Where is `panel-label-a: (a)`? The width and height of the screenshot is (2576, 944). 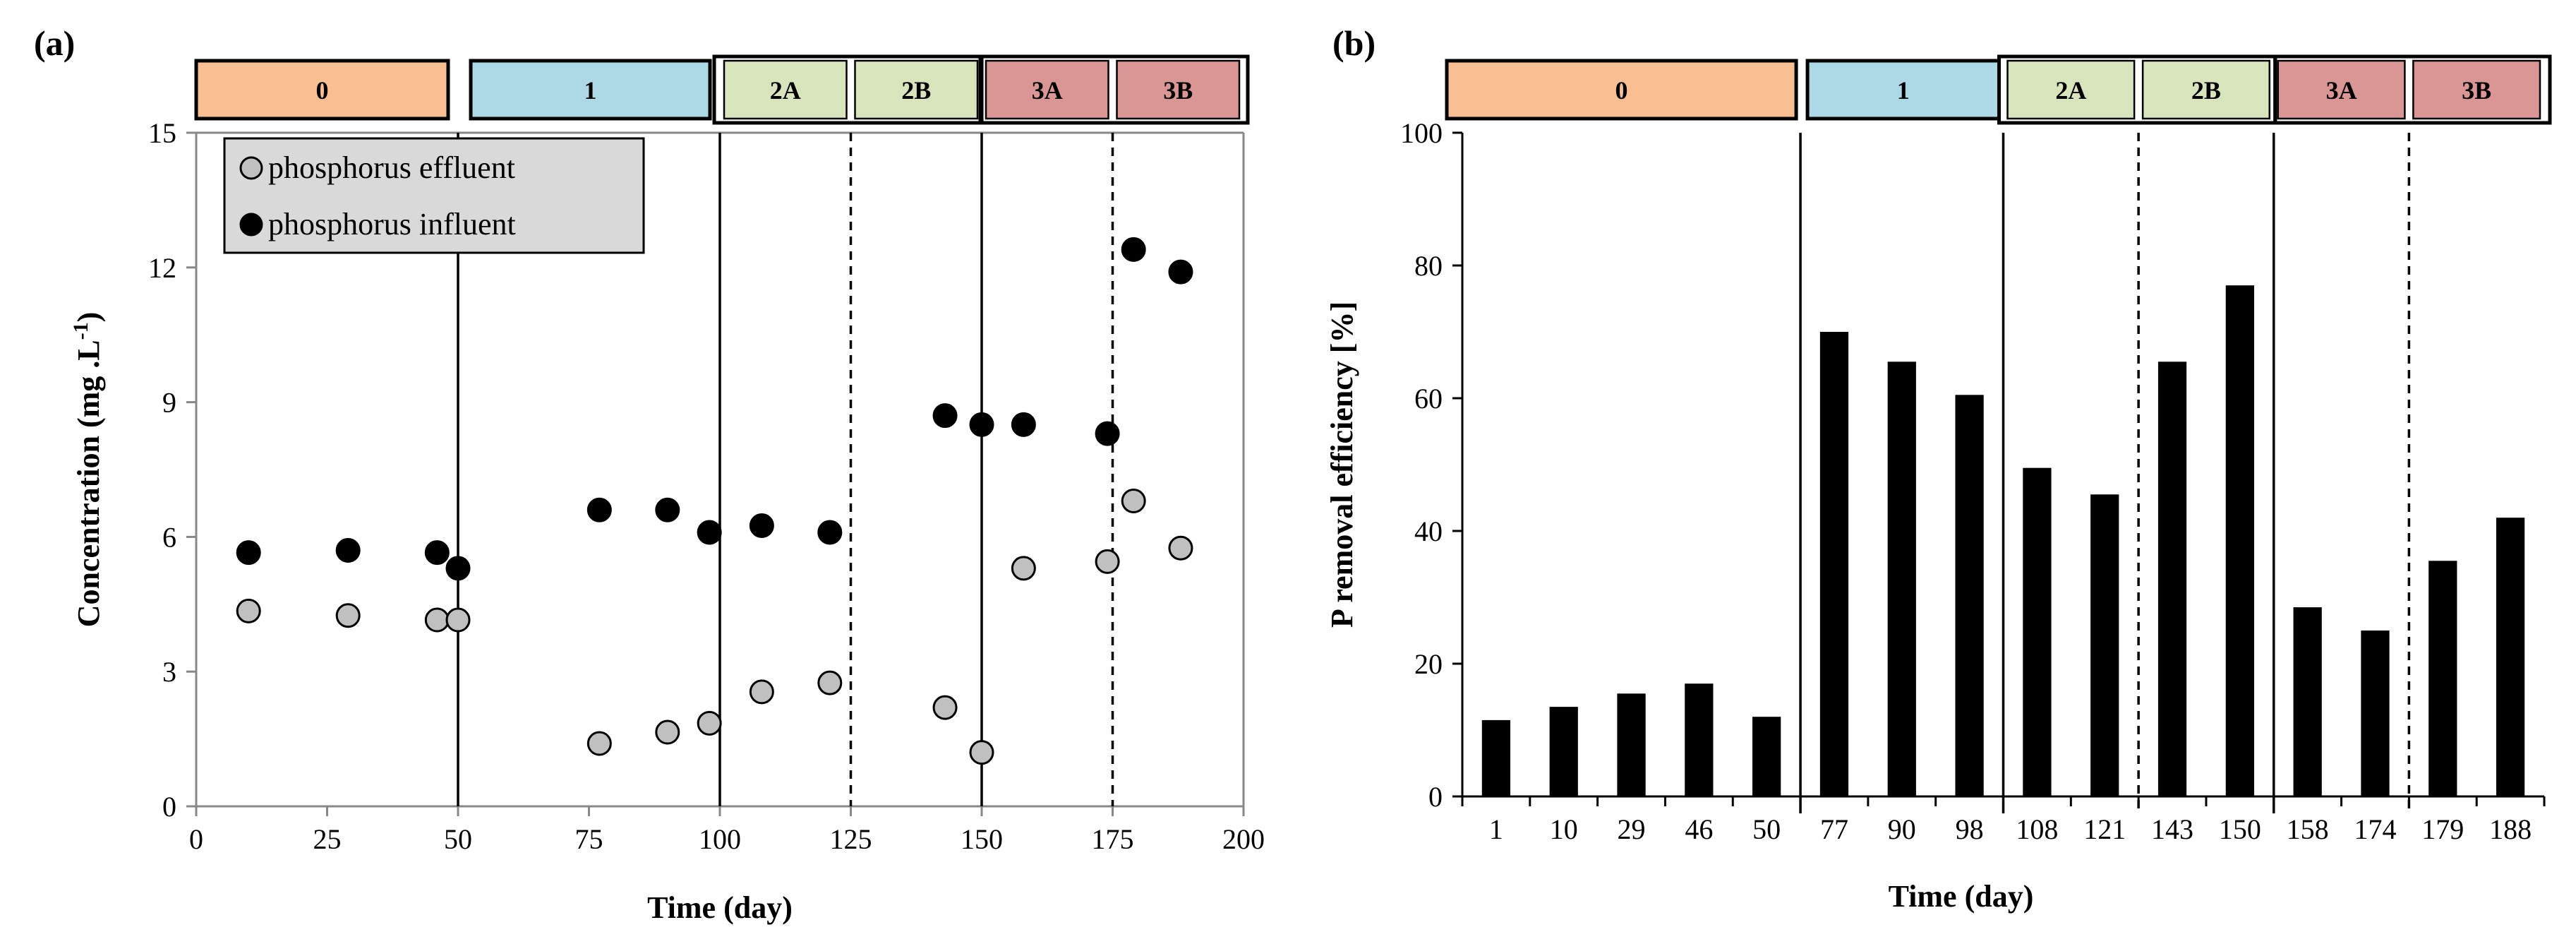
panel-label-a: (a) is located at coordinates (54, 43).